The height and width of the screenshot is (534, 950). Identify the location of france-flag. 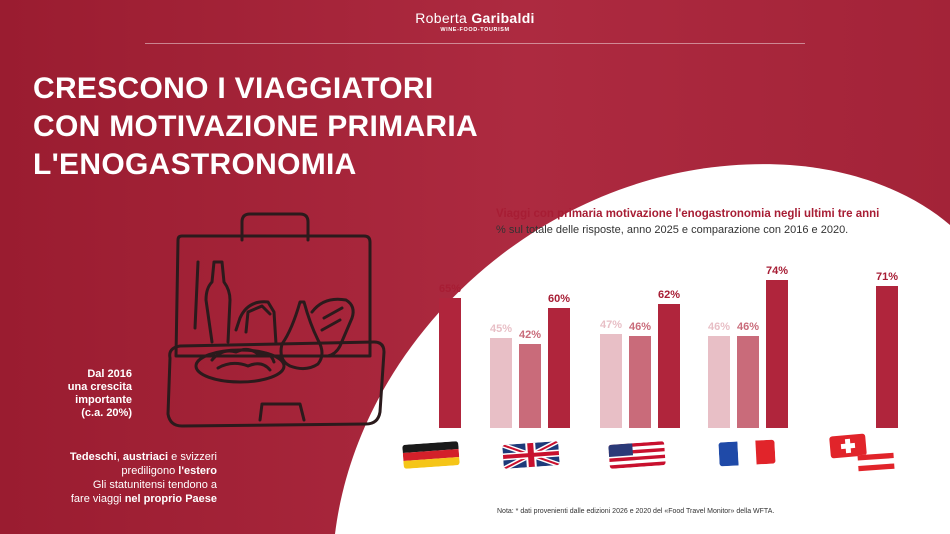
(747, 453).